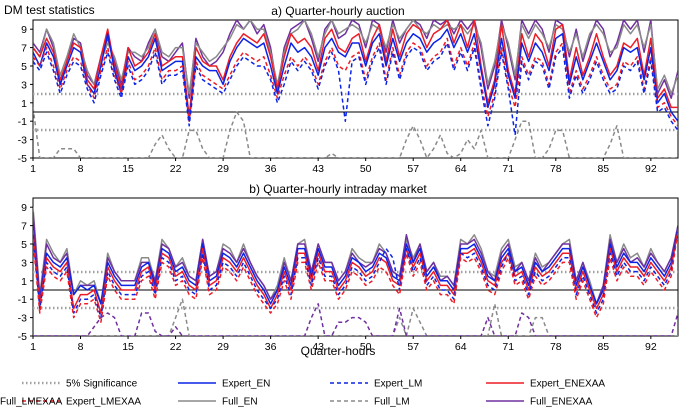 This screenshot has height=411, width=683. I want to click on legend-label-sig: 5% Significance, so click(102, 384).